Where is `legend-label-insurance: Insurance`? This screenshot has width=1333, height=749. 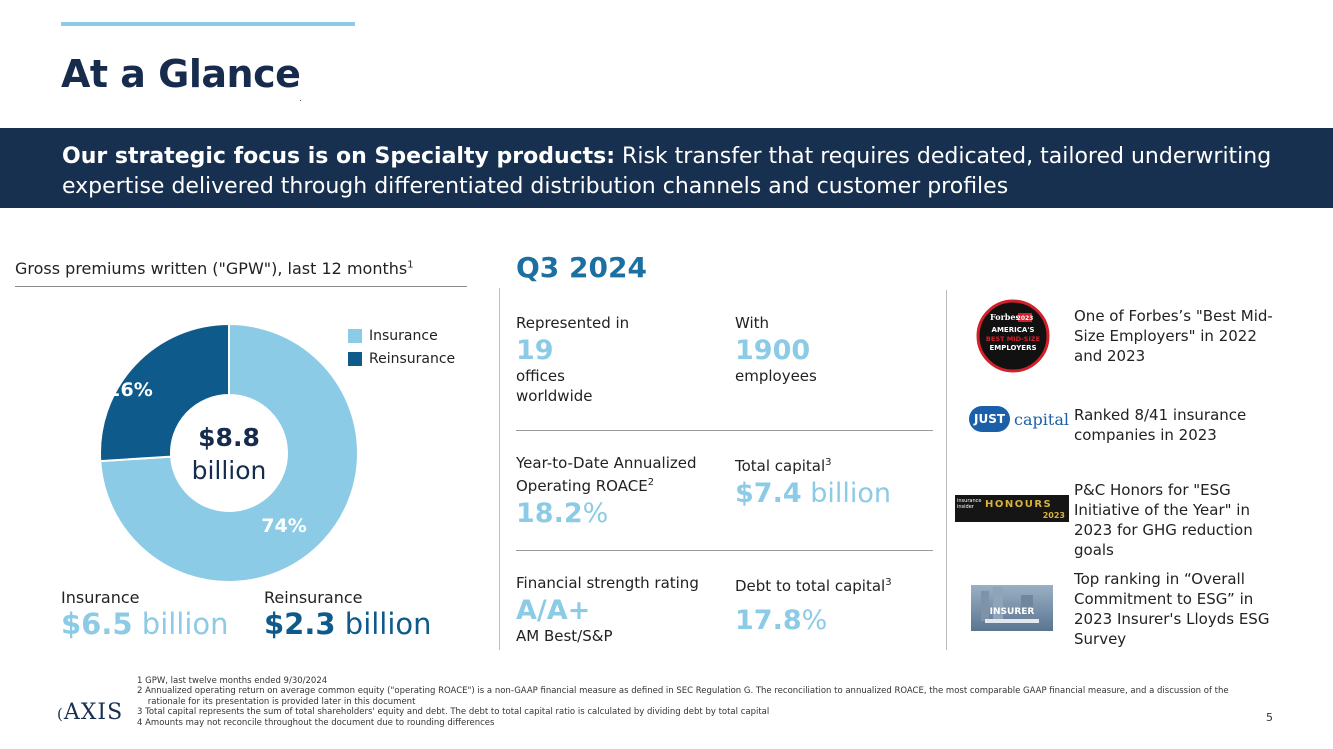
legend-label-insurance: Insurance is located at coordinates (403, 336).